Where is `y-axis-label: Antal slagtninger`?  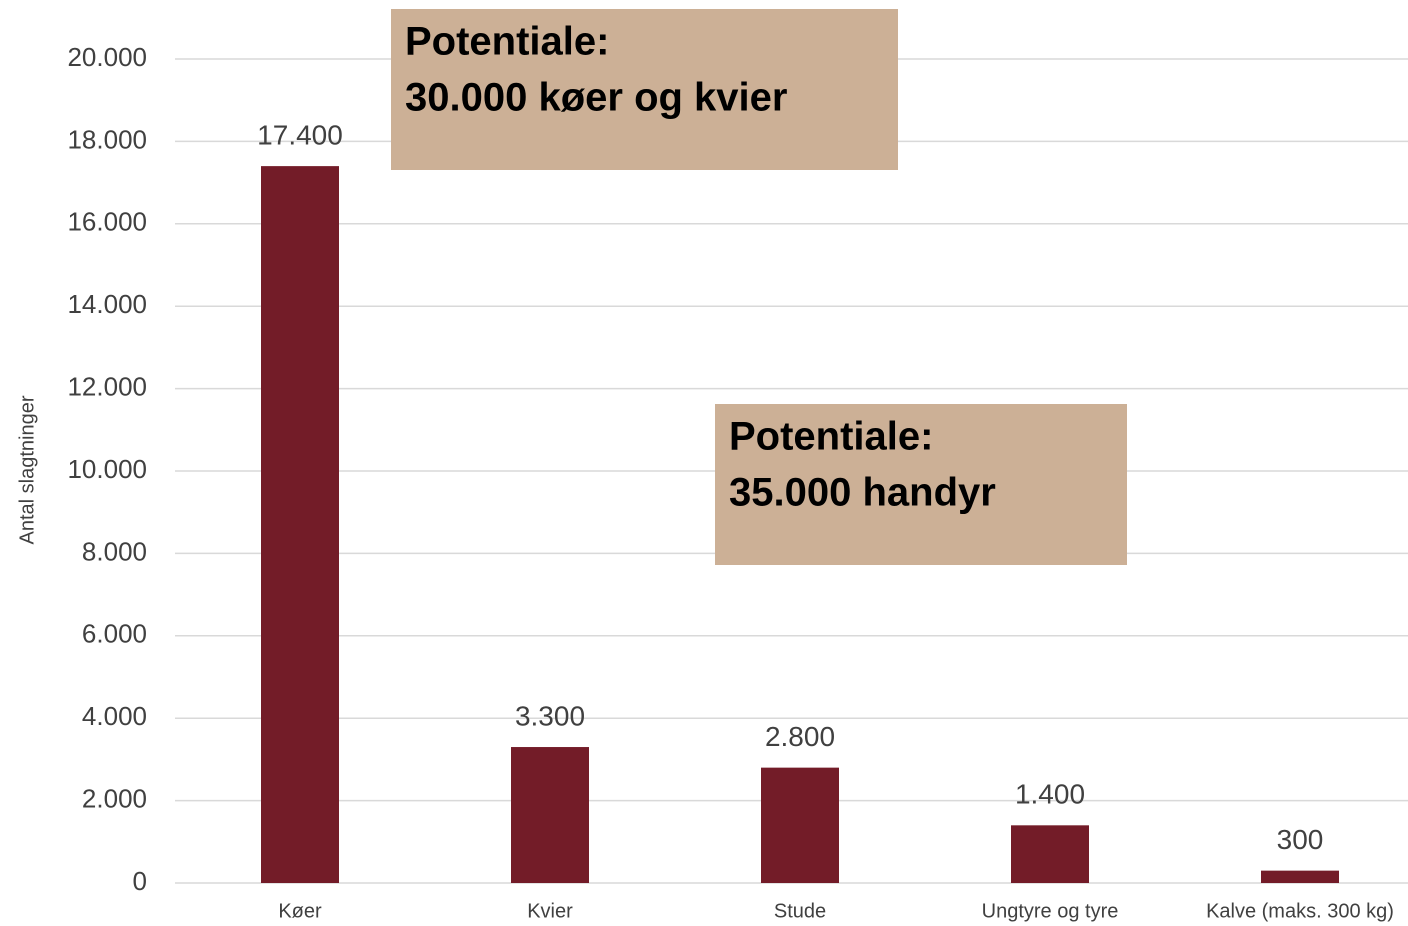 y-axis-label: Antal slagtninger is located at coordinates (27, 469).